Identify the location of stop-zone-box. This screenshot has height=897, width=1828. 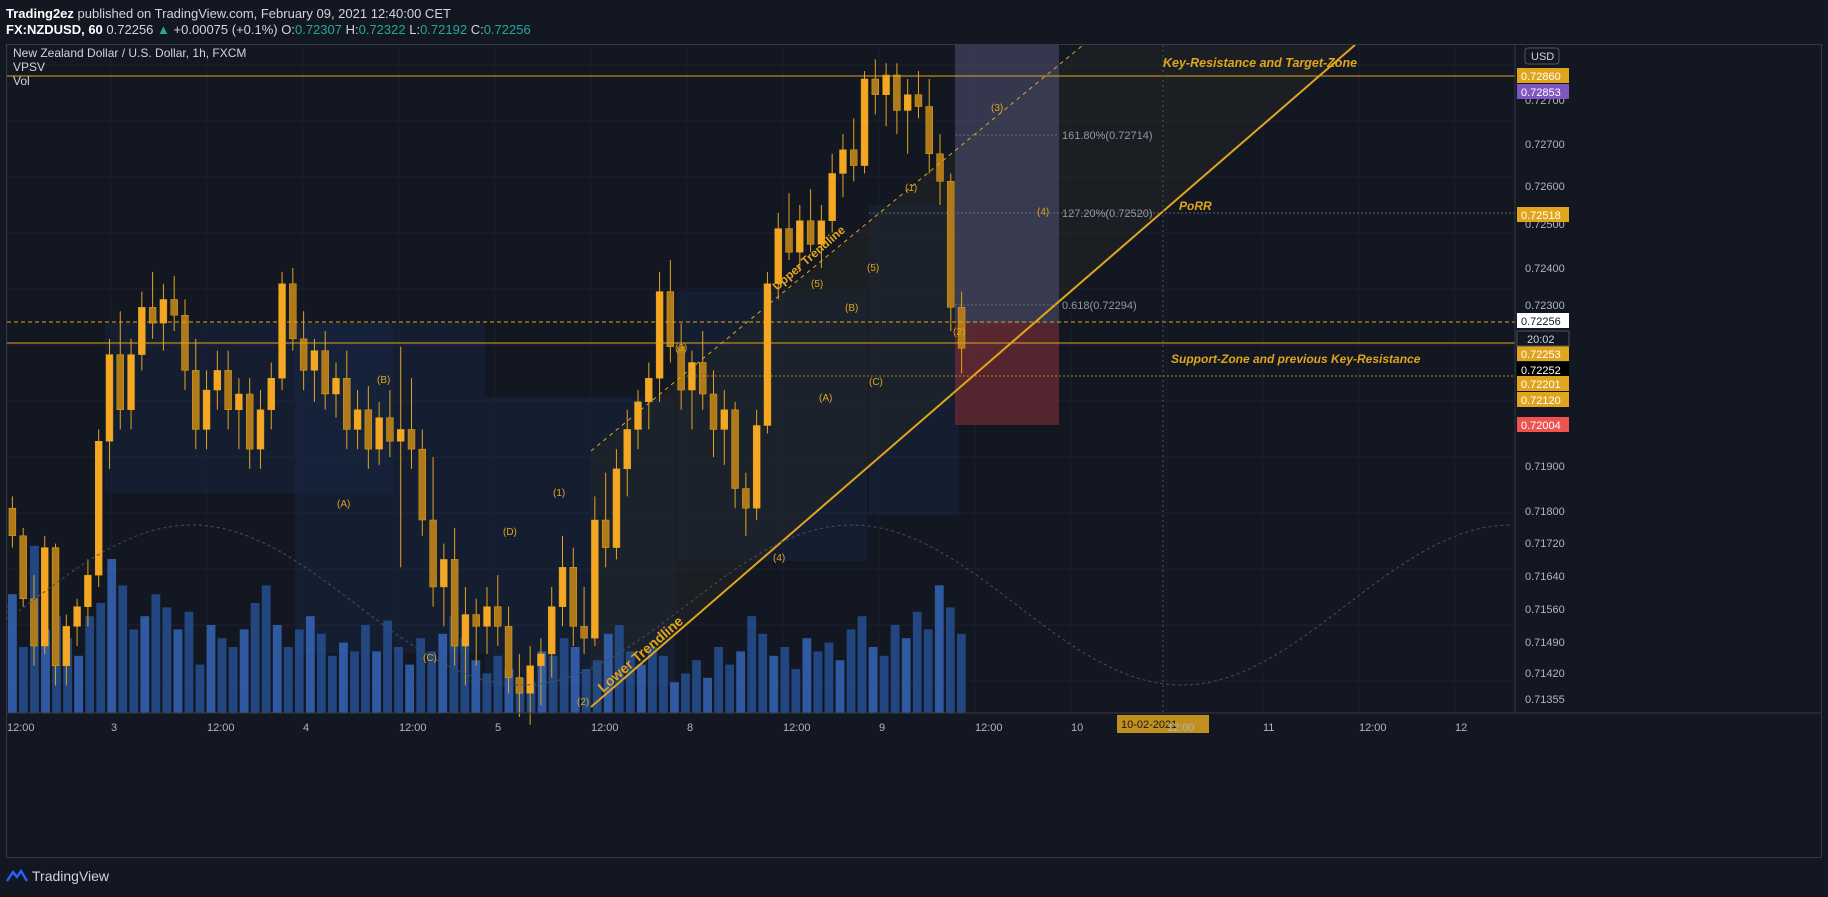
(1007, 374).